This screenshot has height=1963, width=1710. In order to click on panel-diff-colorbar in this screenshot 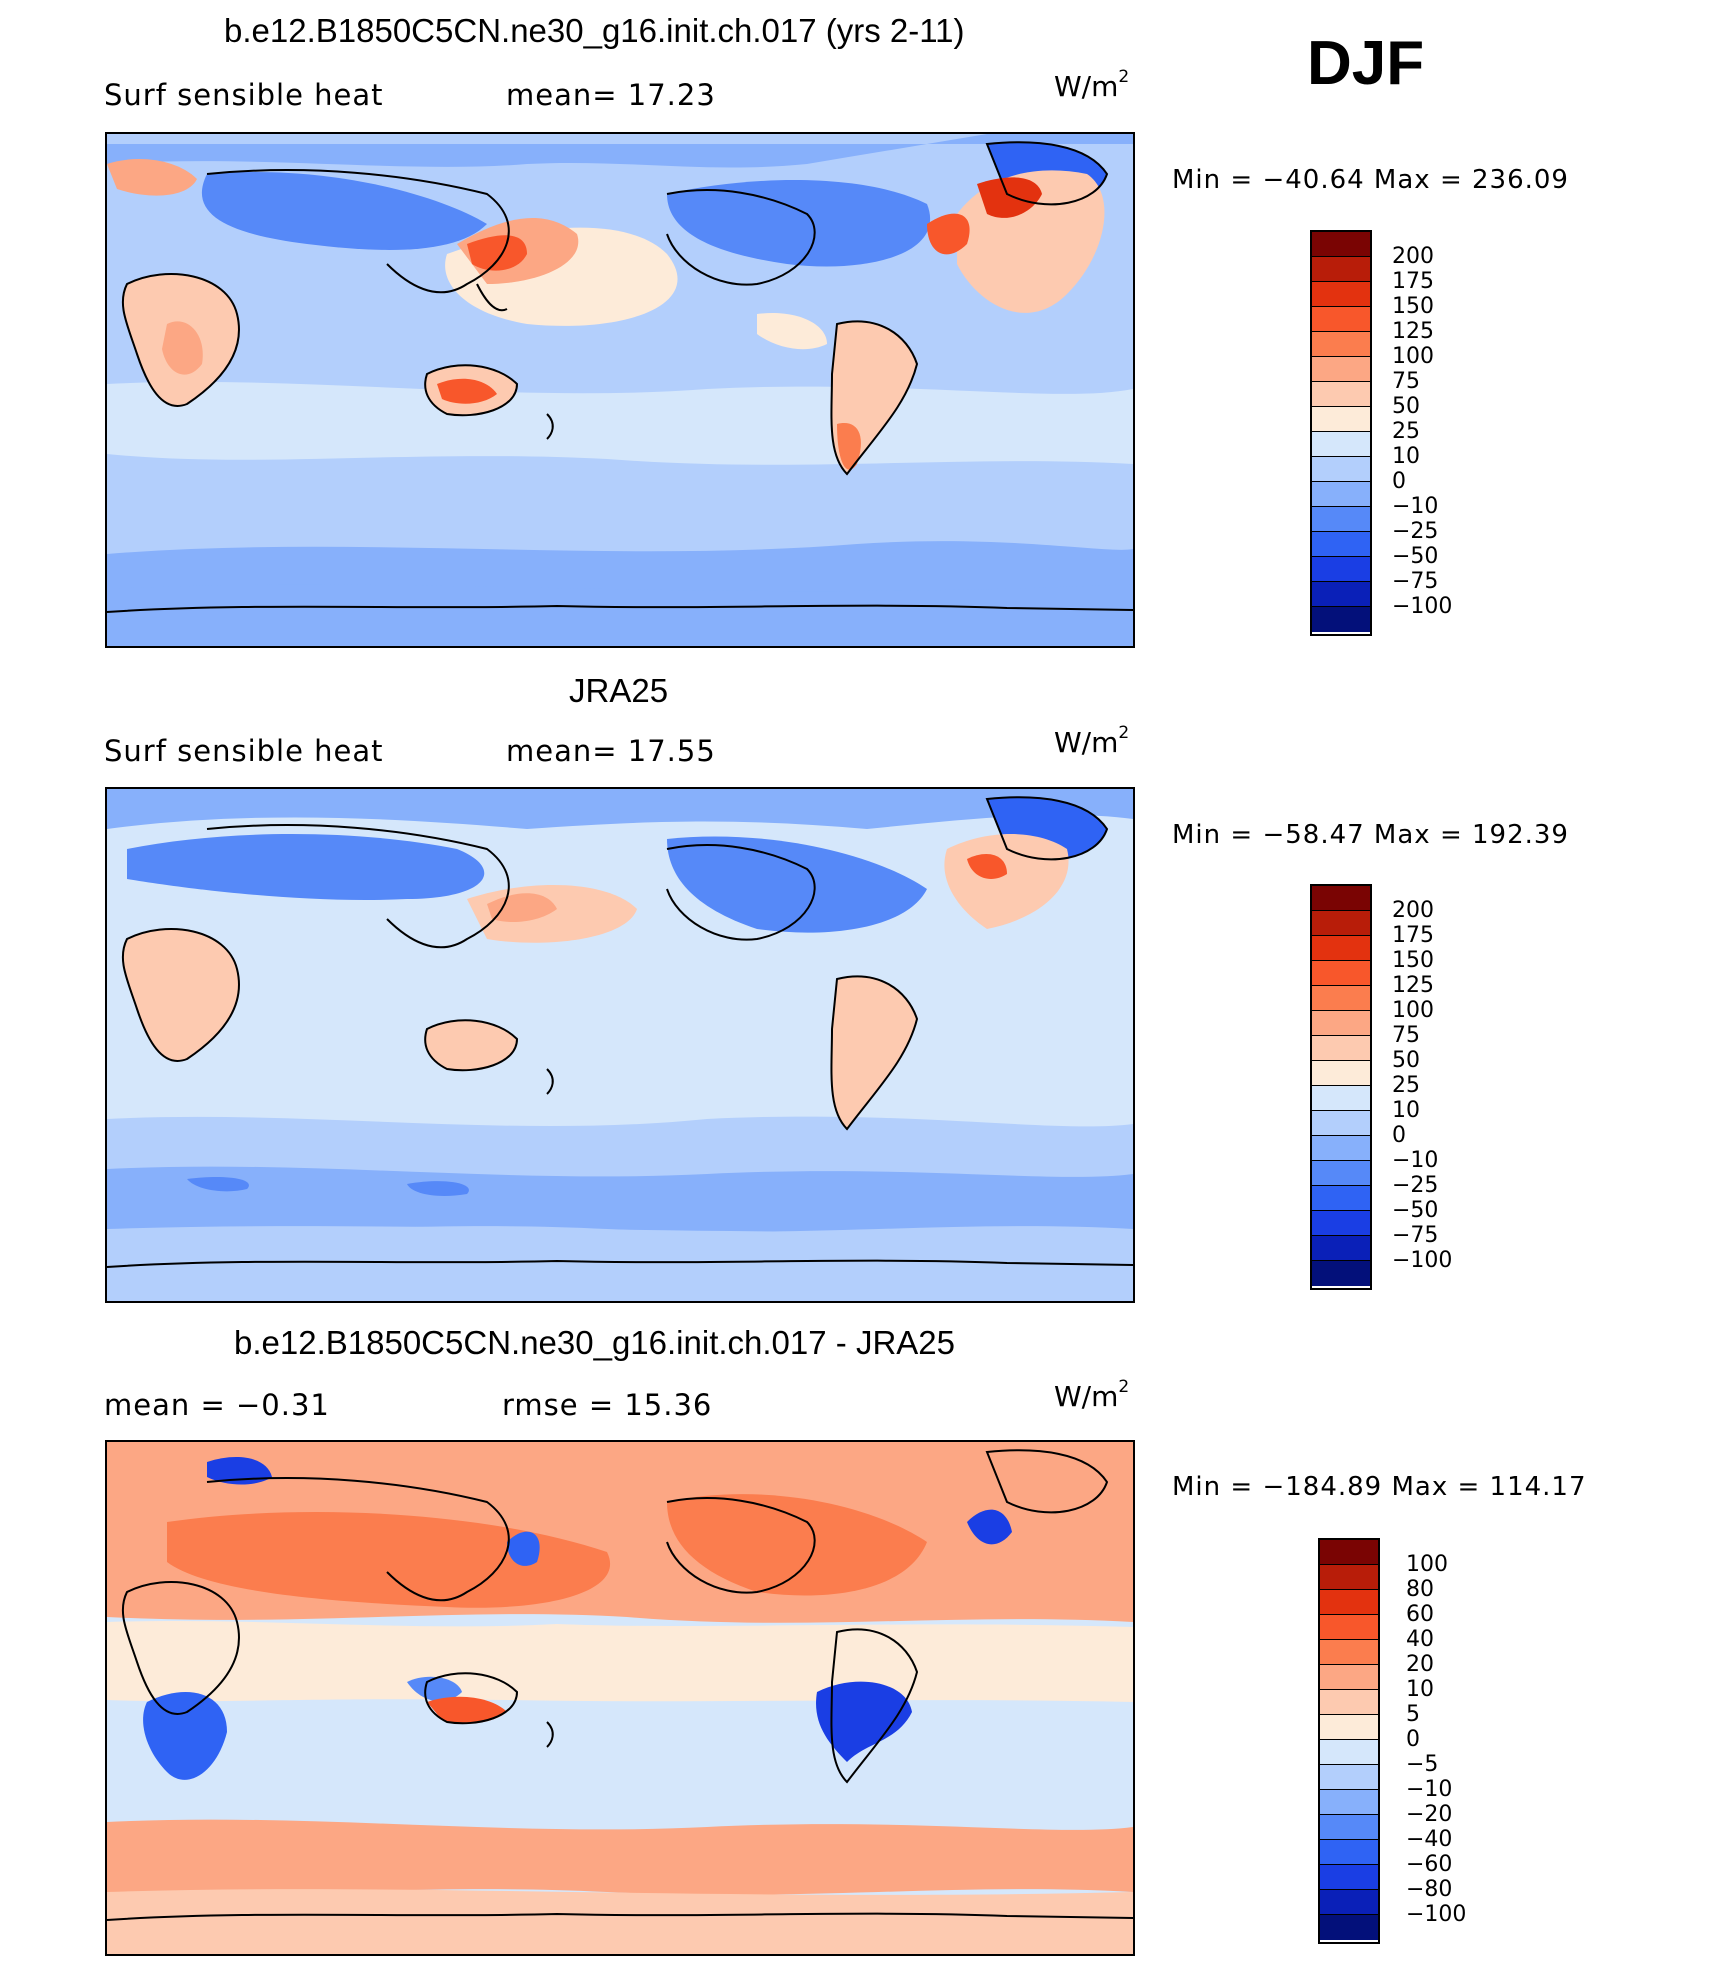, I will do `click(1349, 1741)`.